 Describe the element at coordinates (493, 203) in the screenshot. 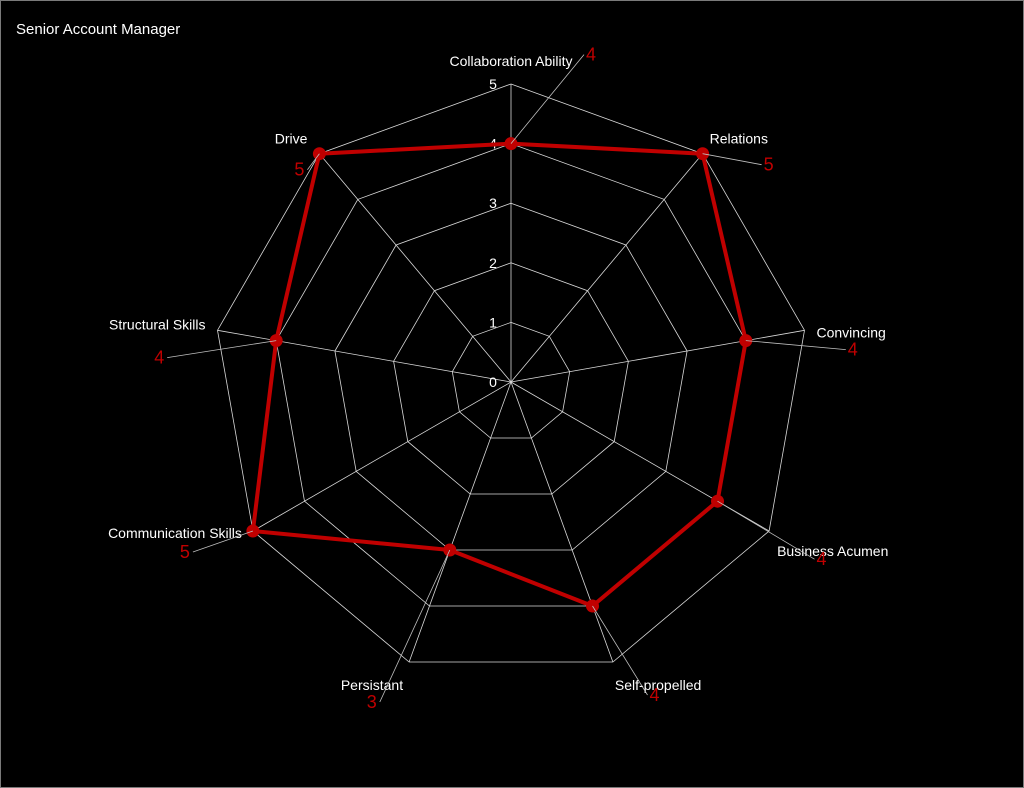

I see `tick-label-3: 3` at that location.